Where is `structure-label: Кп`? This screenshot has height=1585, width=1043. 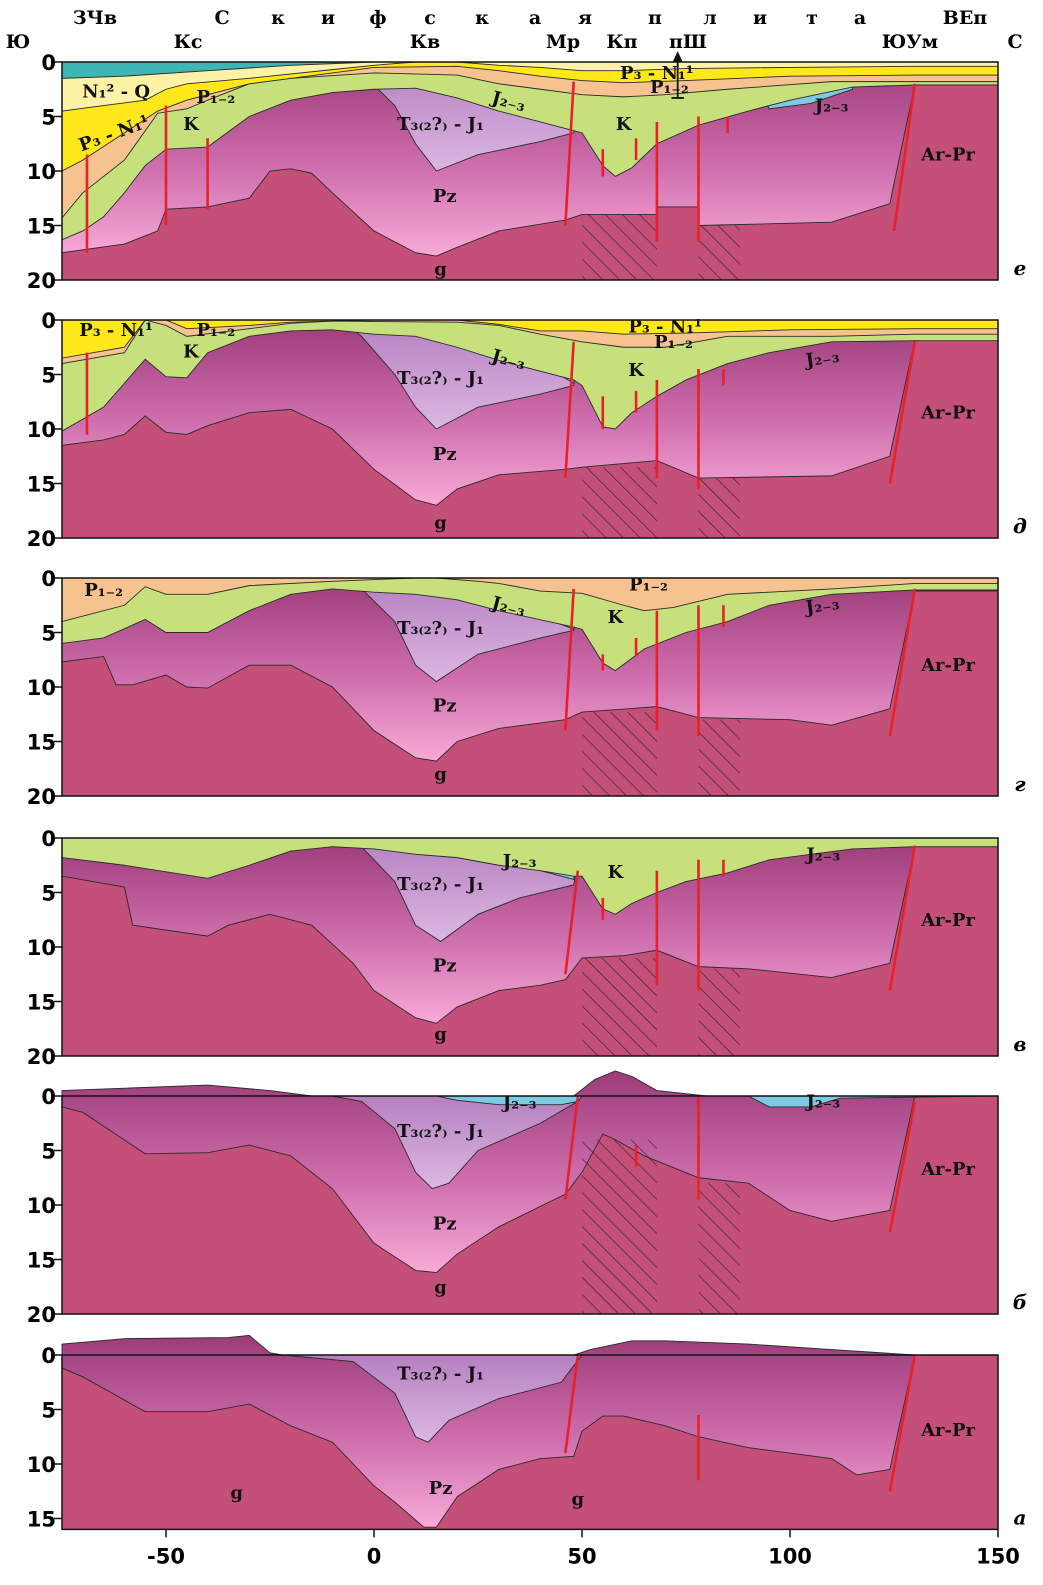
structure-label: Кп is located at coordinates (621, 42).